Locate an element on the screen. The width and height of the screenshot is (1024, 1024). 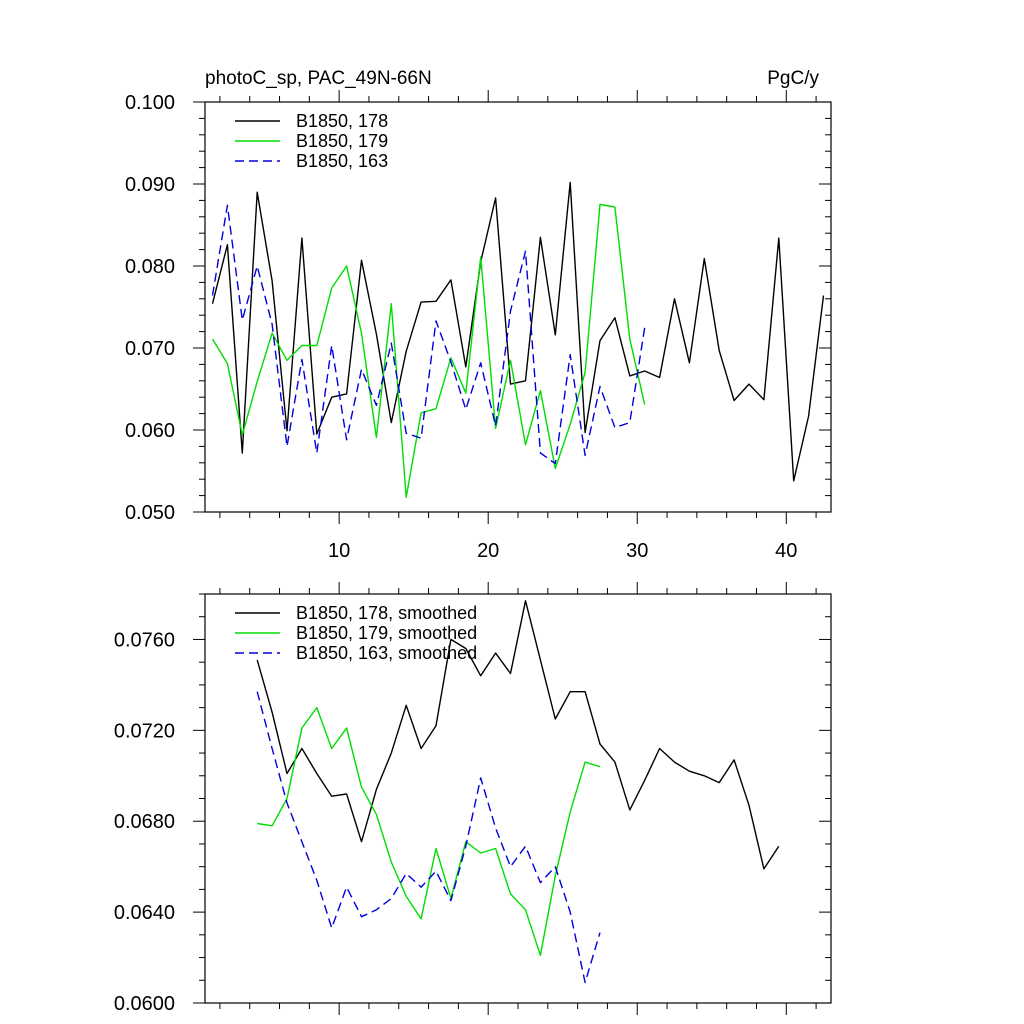
y-tick-label: 0.0600 is located at coordinates (144, 1004).